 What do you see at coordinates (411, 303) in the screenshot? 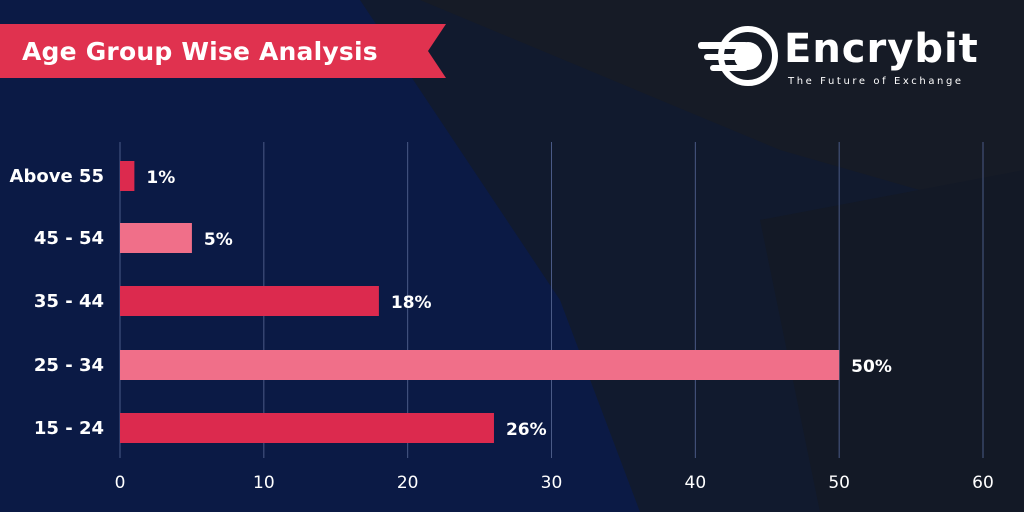
I see `value-label: 18%` at bounding box center [411, 303].